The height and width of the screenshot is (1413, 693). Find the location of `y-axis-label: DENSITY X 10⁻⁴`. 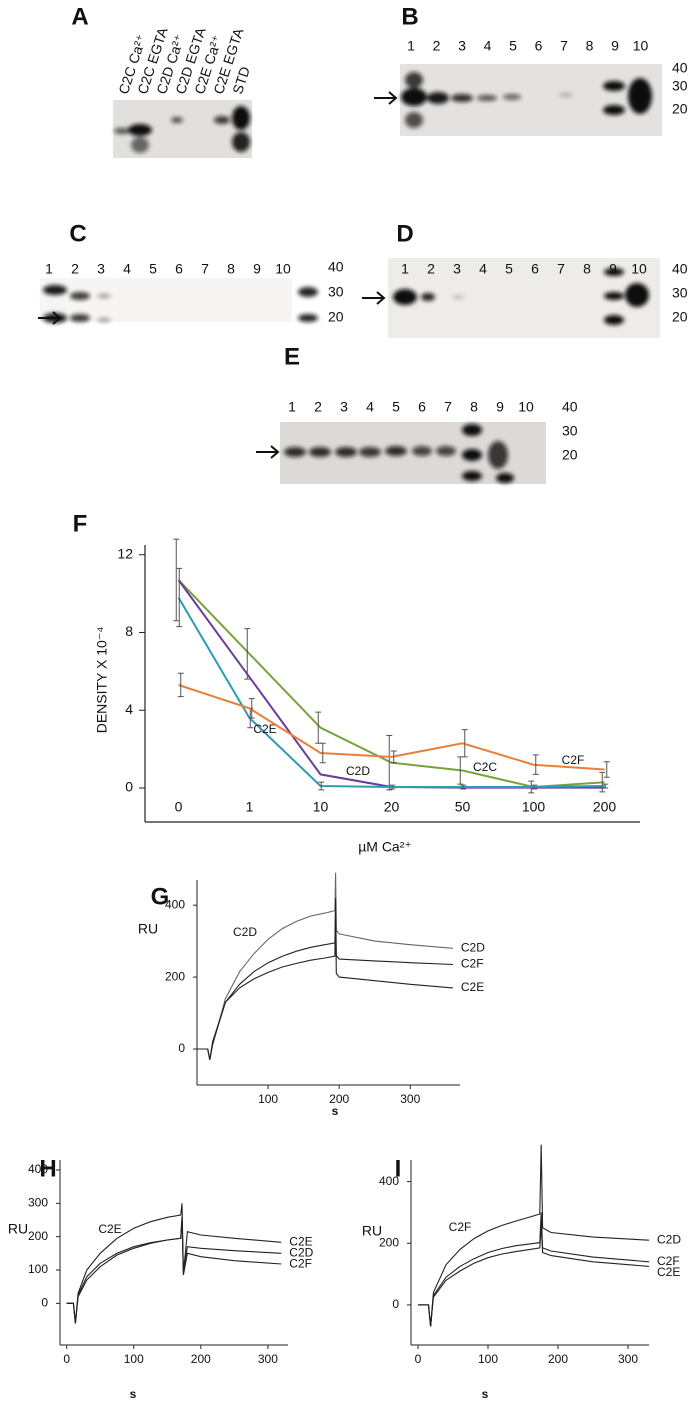

y-axis-label: DENSITY X 10⁻⁴ is located at coordinates (102, 680).